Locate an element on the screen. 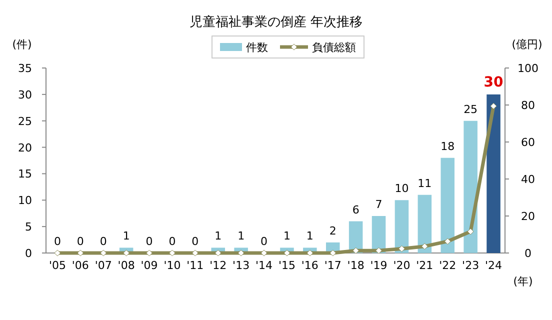 The image size is (552, 320). x-tick-label: '22 is located at coordinates (447, 265).